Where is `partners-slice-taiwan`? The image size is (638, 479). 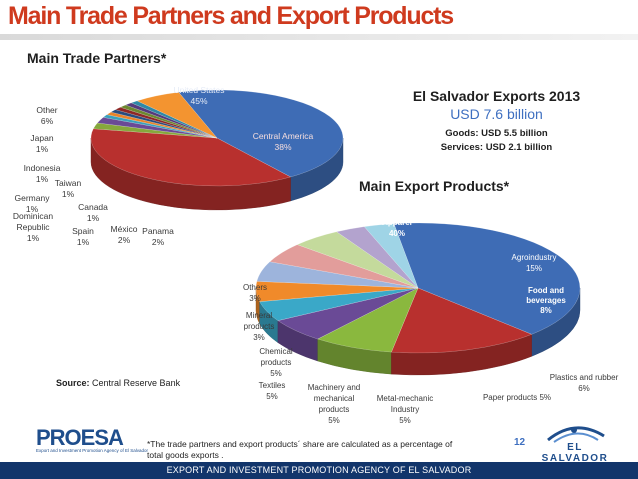 partners-slice-taiwan is located at coordinates (168, 121).